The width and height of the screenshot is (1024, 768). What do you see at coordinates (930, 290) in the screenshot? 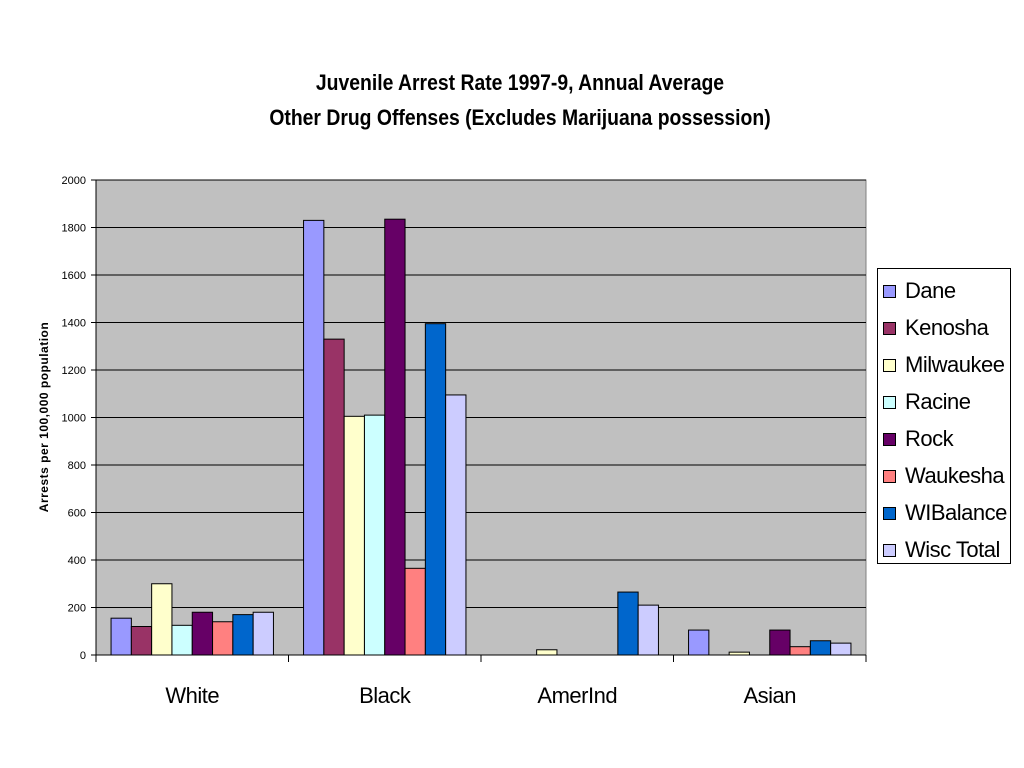
I see `legend-label: Dane` at bounding box center [930, 290].